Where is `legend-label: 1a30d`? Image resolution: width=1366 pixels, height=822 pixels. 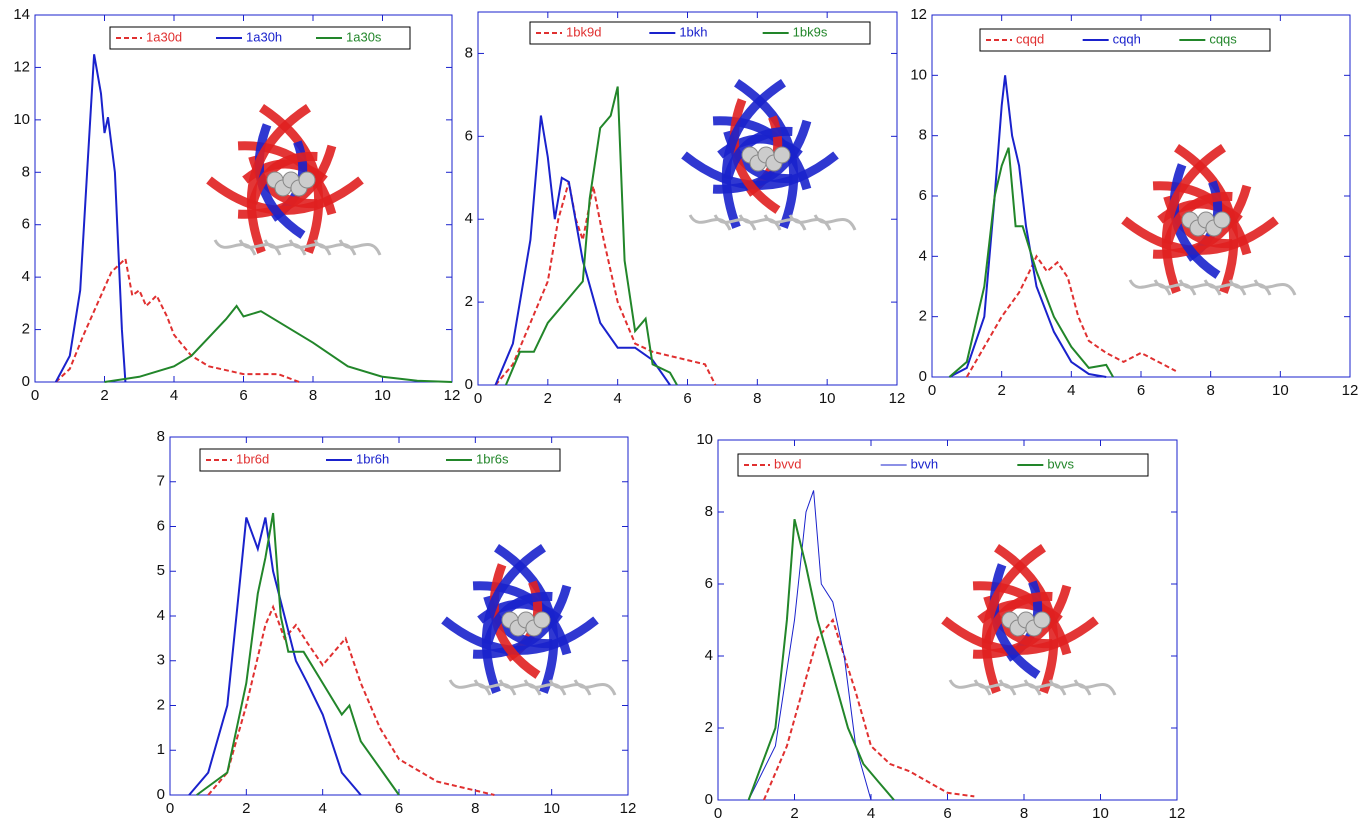
legend-label: 1a30d is located at coordinates (164, 36).